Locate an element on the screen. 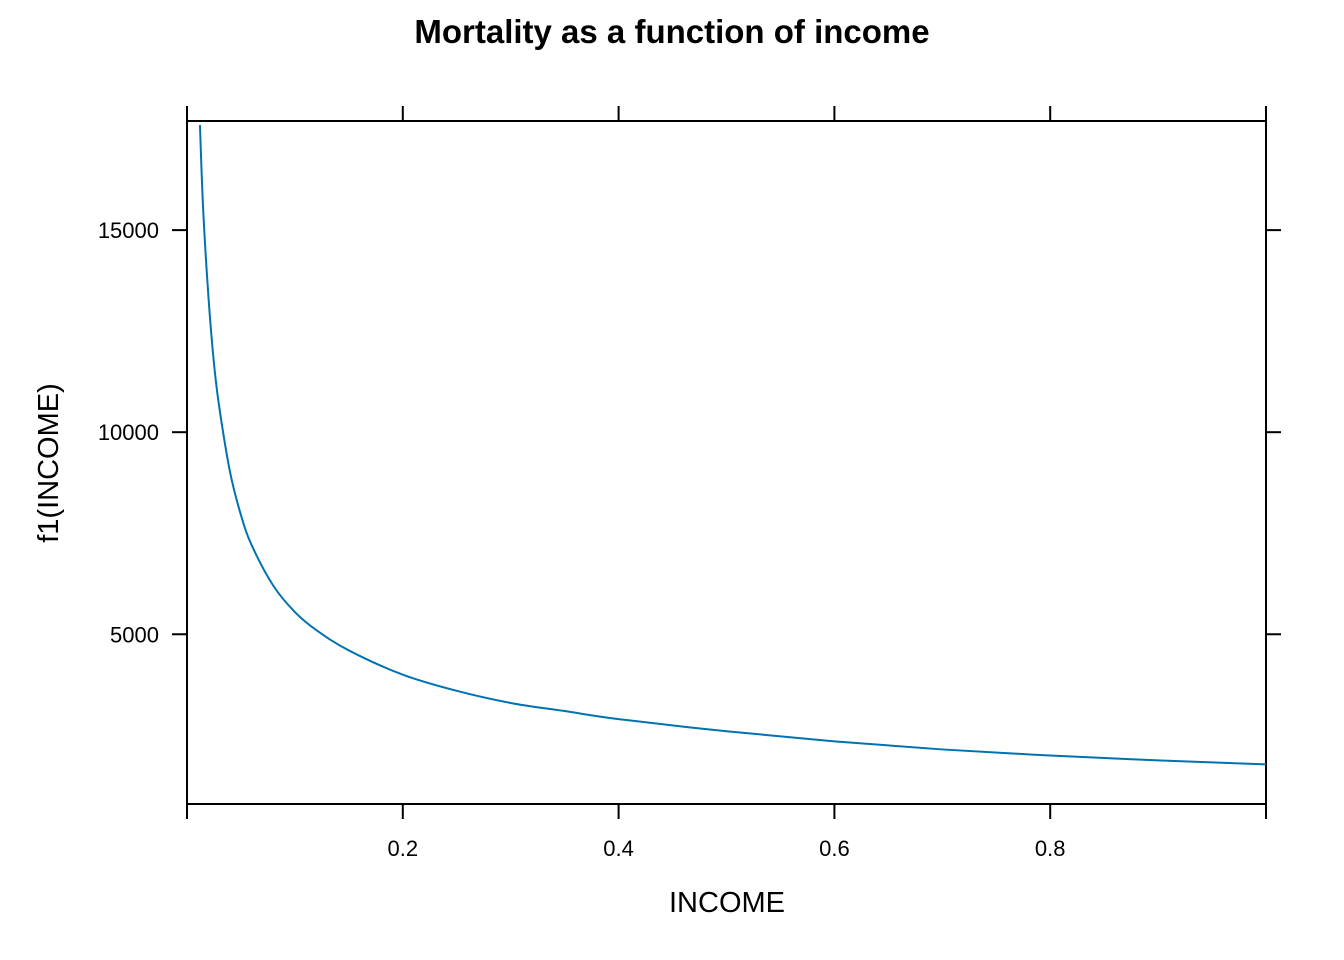  y-tick-label: 10000 is located at coordinates (128, 432).